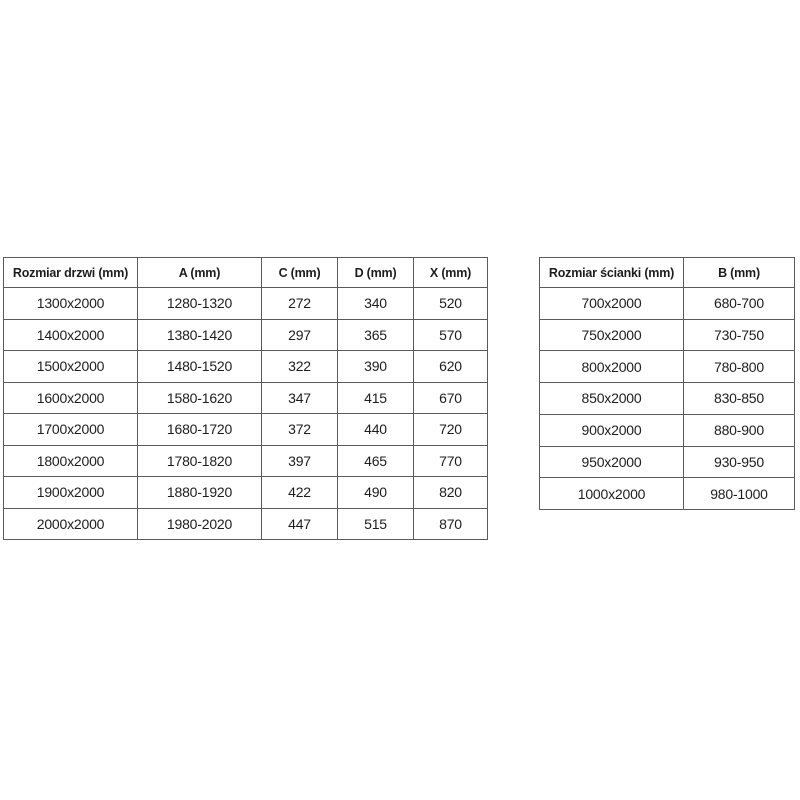 This screenshot has width=800, height=800. What do you see at coordinates (611, 398) in the screenshot?
I see `cell-wall-size: 850x2000` at bounding box center [611, 398].